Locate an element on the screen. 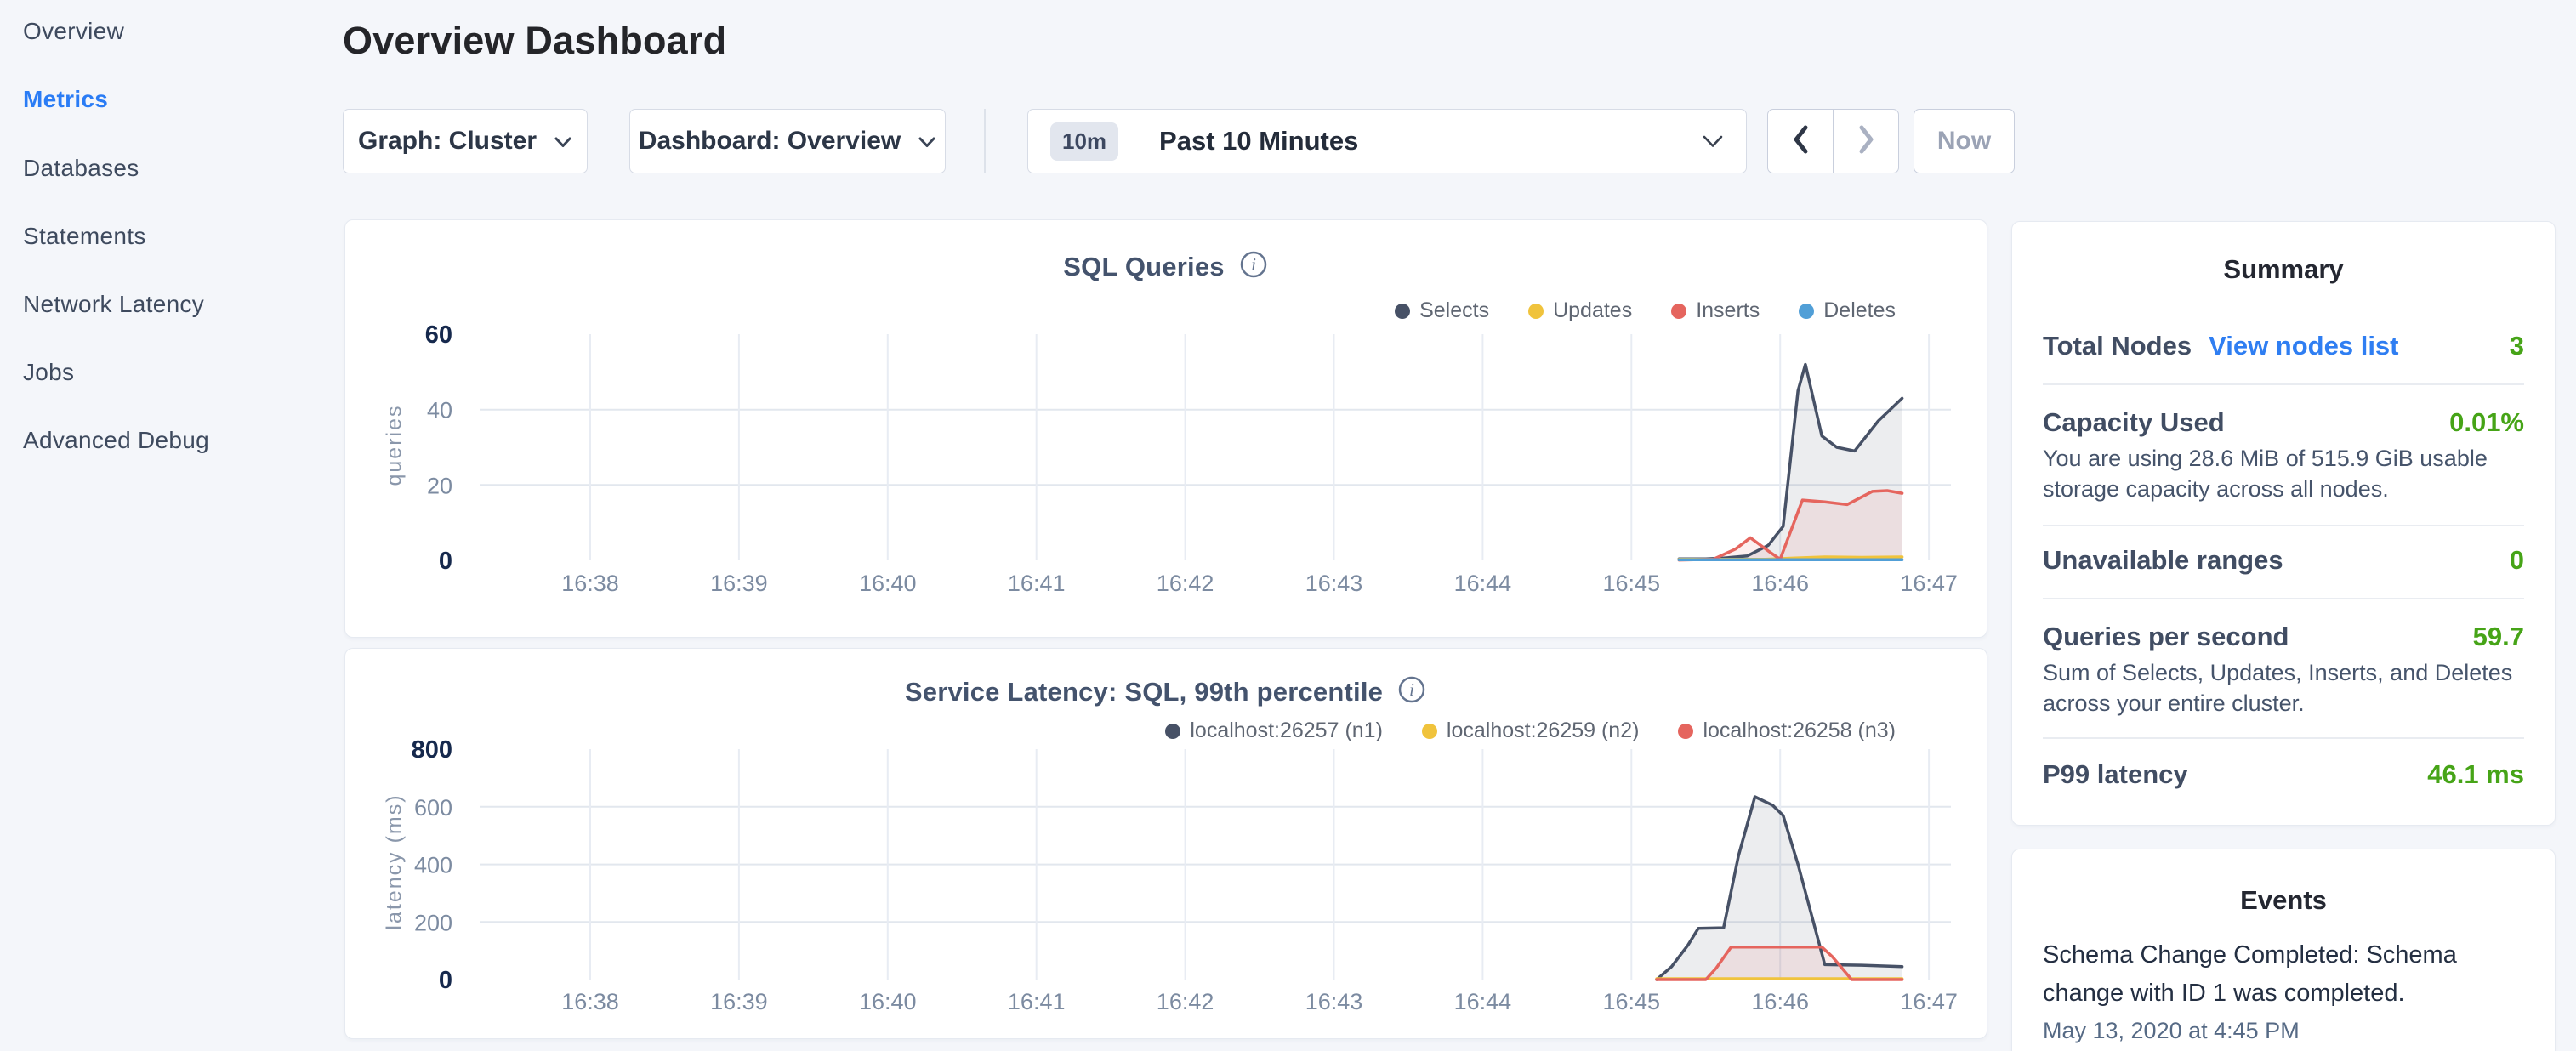  series-area-localhost-26258-n3- is located at coordinates (1779, 963).